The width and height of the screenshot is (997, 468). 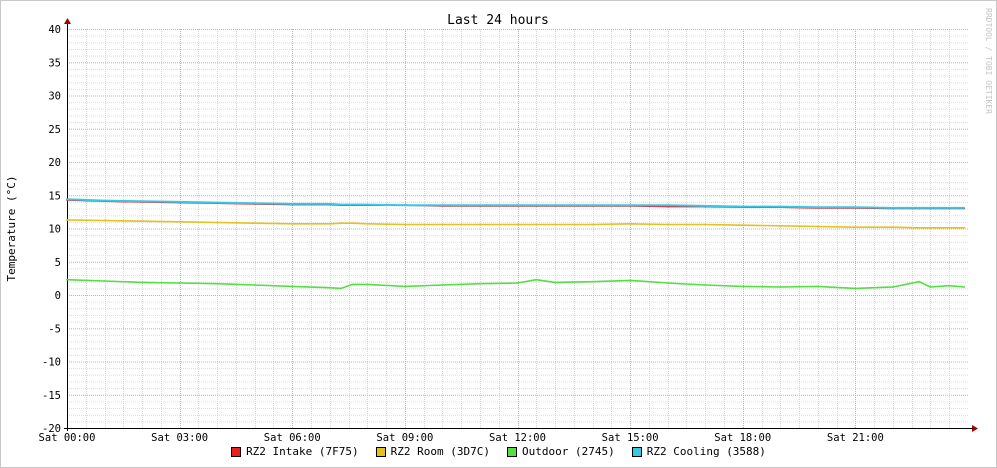 What do you see at coordinates (440, 451) in the screenshot?
I see `legend-label: RZ2 Room (3D7C)` at bounding box center [440, 451].